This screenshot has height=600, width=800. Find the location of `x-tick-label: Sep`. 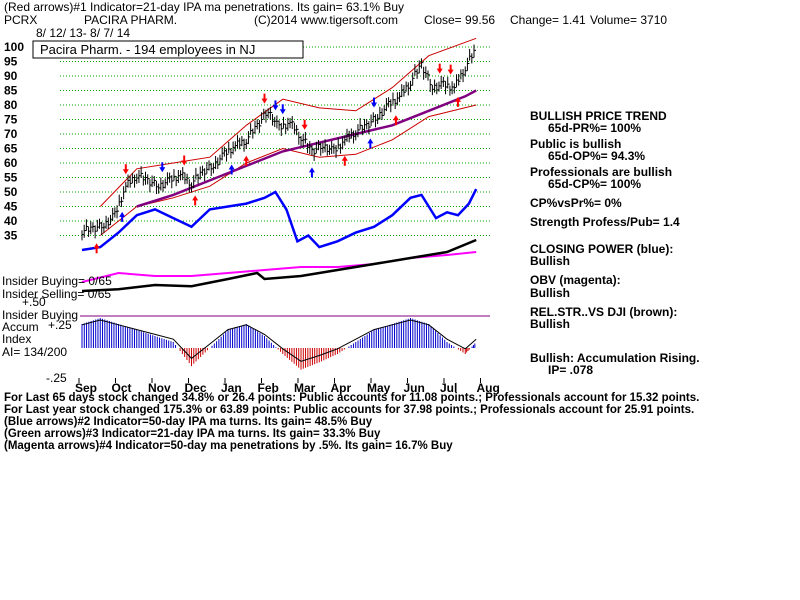

x-tick-label: Sep is located at coordinates (86, 388).